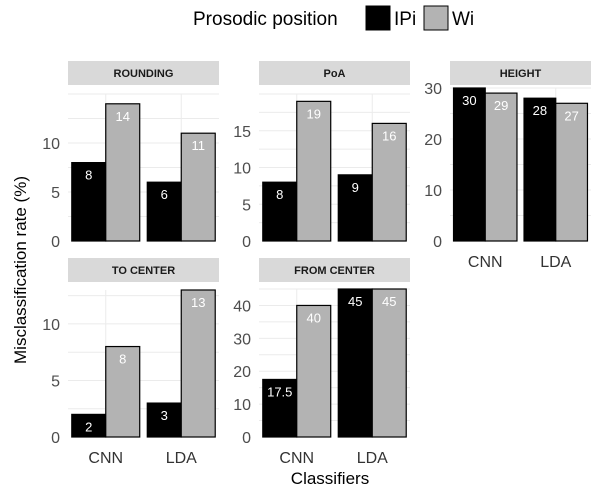 The height and width of the screenshot is (490, 598). What do you see at coordinates (20, 270) in the screenshot?
I see `y-axis-title: Misclassification rate (%)` at bounding box center [20, 270].